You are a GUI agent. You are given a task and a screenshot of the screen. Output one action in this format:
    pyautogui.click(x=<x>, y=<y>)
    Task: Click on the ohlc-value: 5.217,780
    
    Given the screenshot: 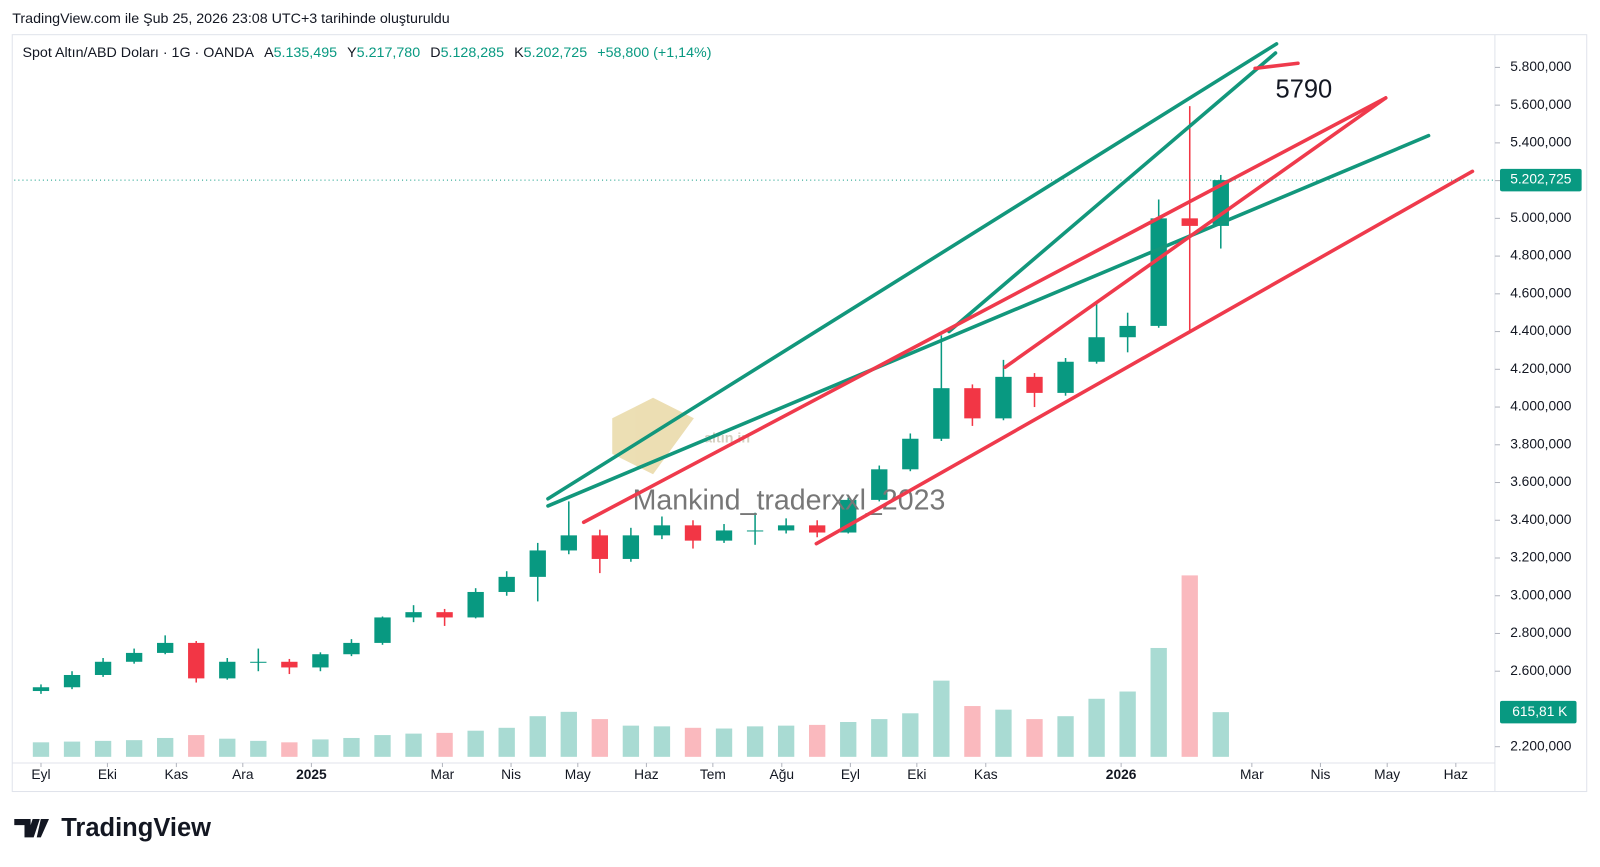 What is the action you would take?
    pyautogui.click(x=389, y=53)
    